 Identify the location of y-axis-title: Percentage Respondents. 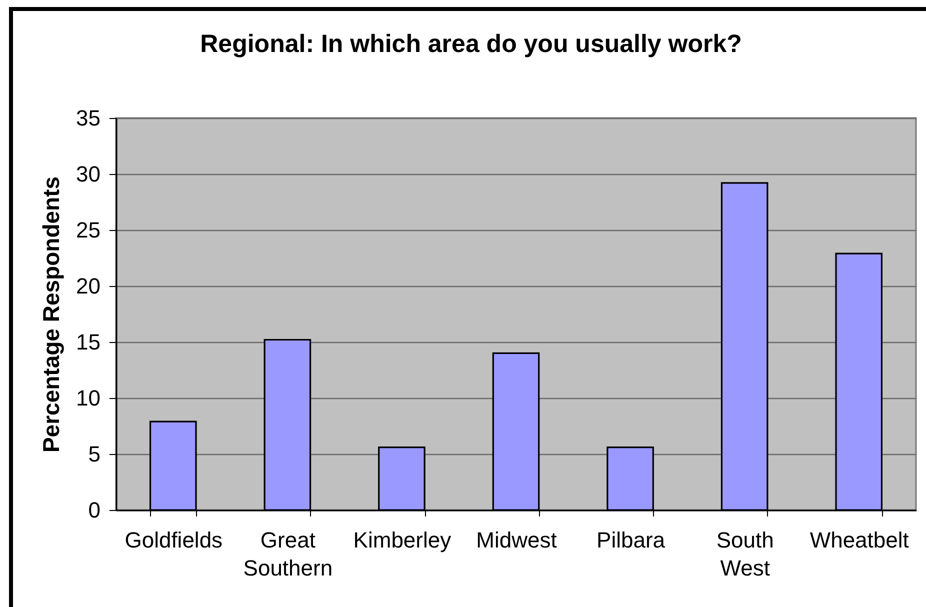
(51, 314).